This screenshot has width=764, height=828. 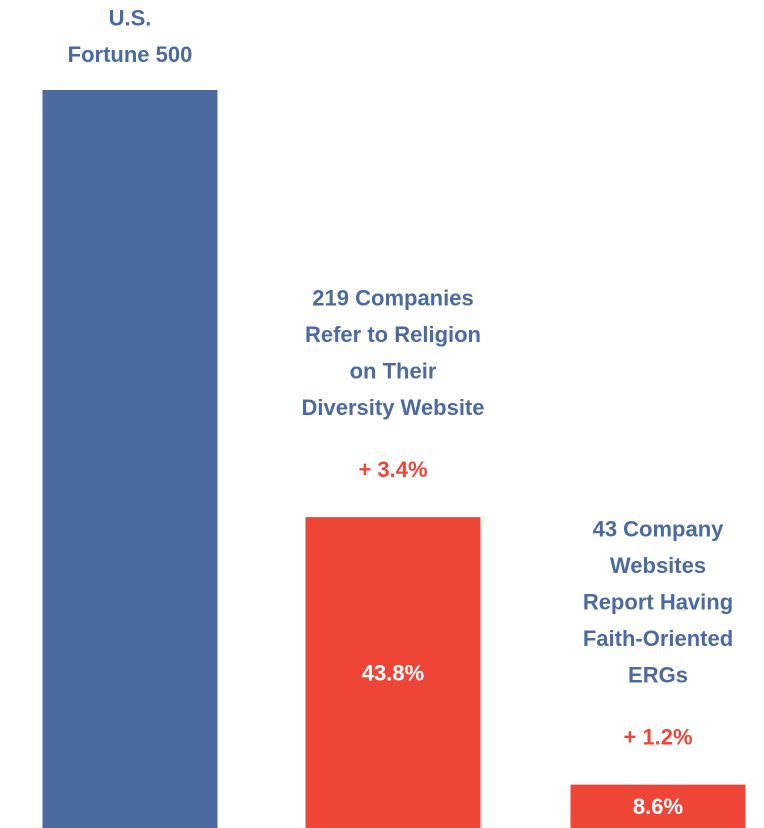 I want to click on category-label: 219 Companies, so click(x=392, y=297).